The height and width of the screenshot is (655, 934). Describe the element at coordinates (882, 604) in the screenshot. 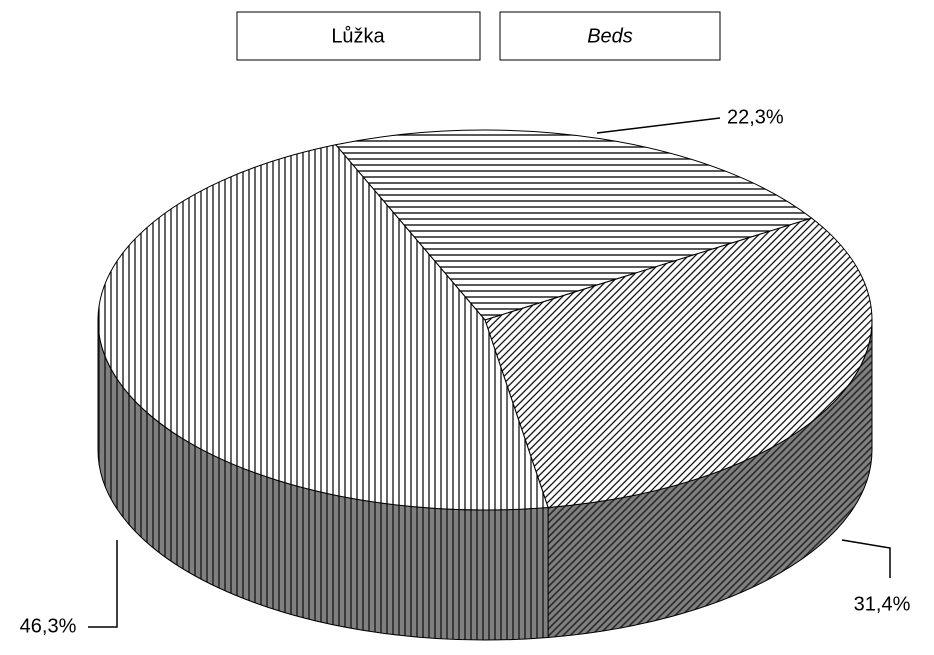

I see `data-label: 31,4%` at that location.